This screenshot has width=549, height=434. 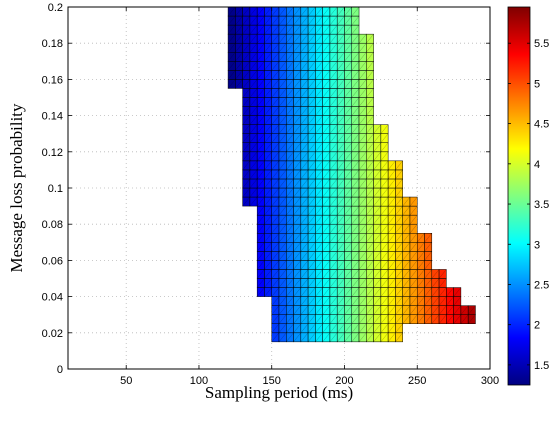 What do you see at coordinates (52, 261) in the screenshot?
I see `y-tick-label: 0.06` at bounding box center [52, 261].